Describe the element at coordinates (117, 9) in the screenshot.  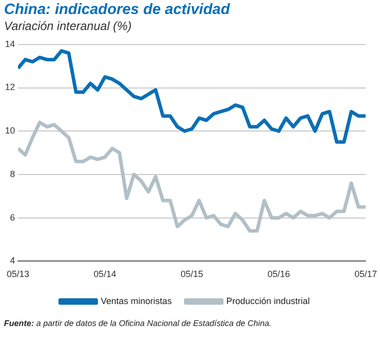
I see `chart-title: China: indicadores de actividad` at that location.